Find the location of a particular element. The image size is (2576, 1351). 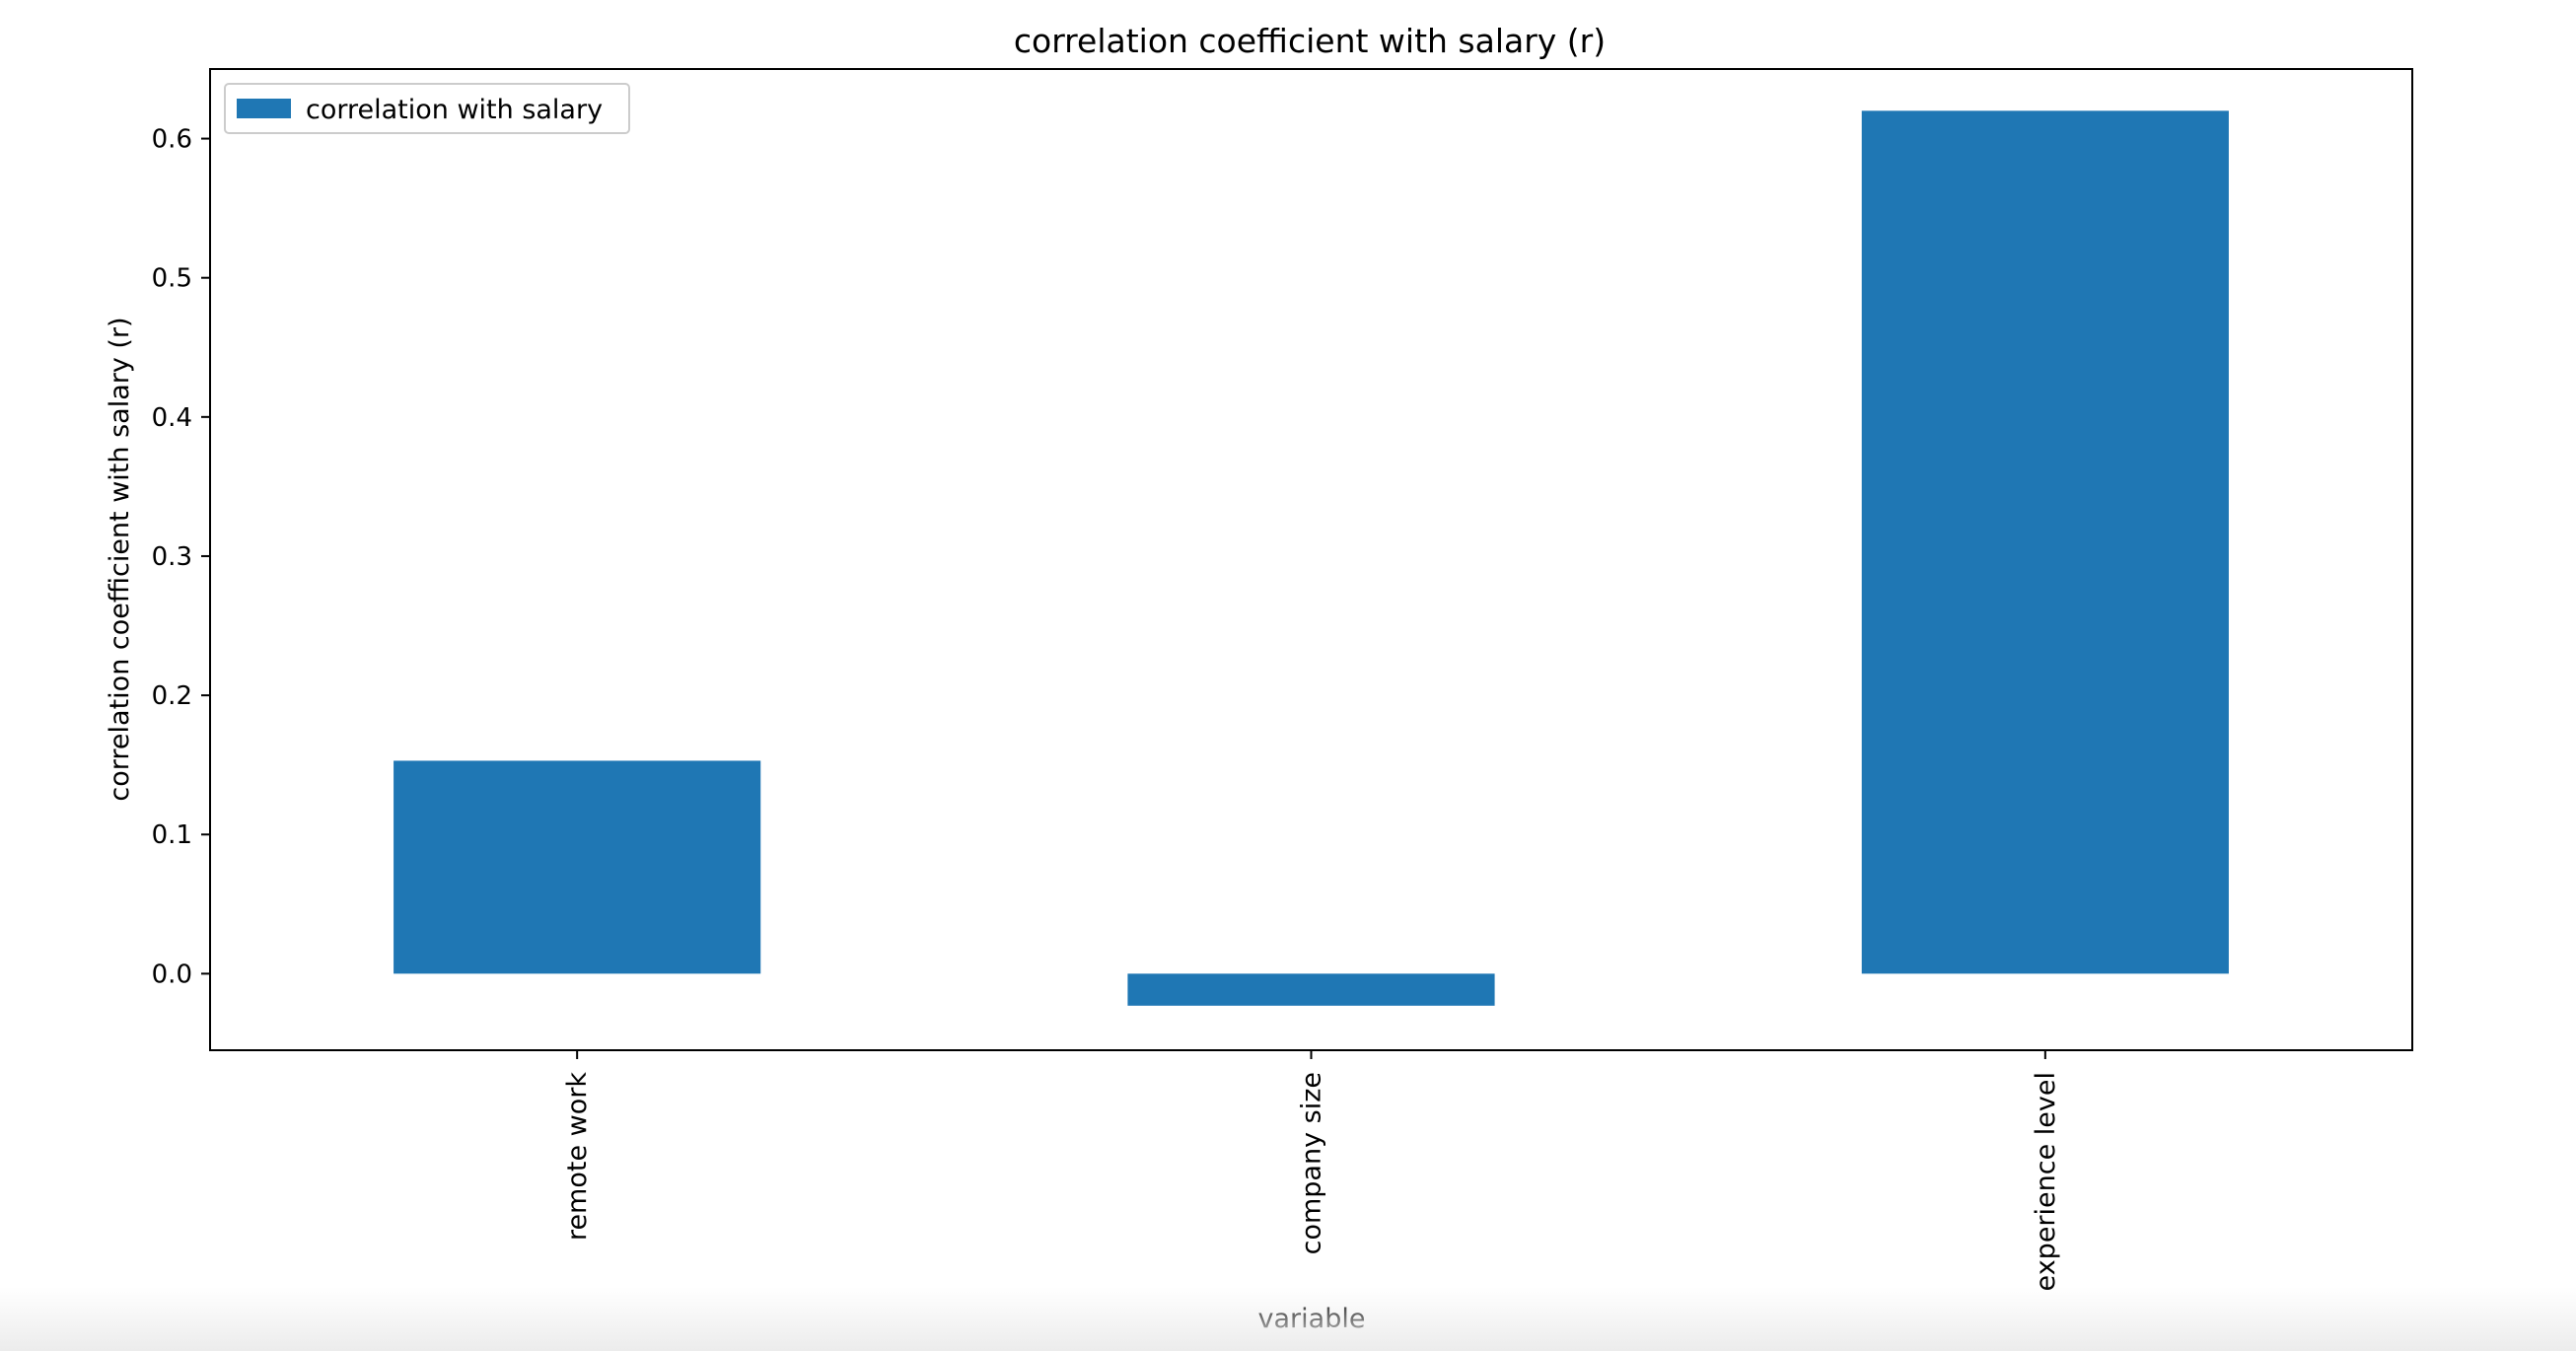

y-tick-label: 0.0 is located at coordinates (172, 974).